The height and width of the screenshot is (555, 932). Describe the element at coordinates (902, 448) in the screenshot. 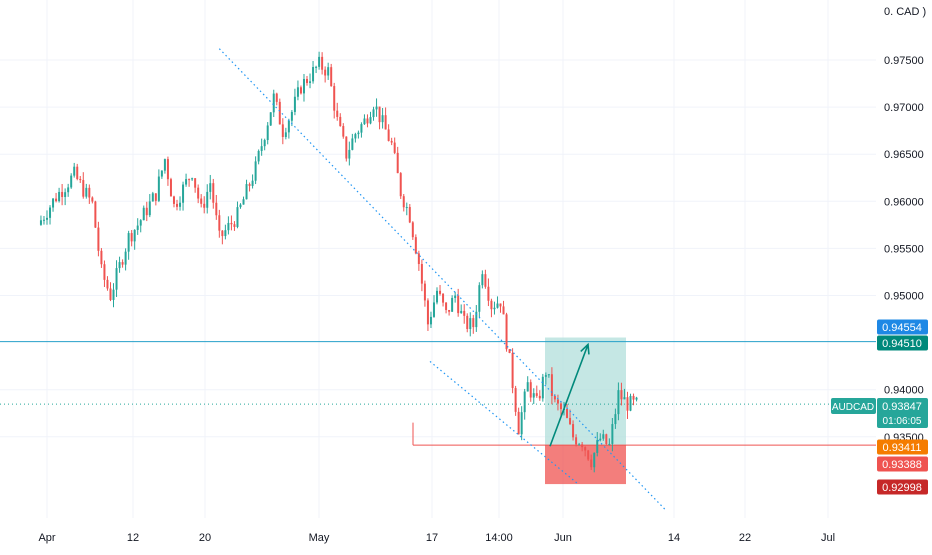

I see `price-tag-entry-text: 0.93411` at that location.